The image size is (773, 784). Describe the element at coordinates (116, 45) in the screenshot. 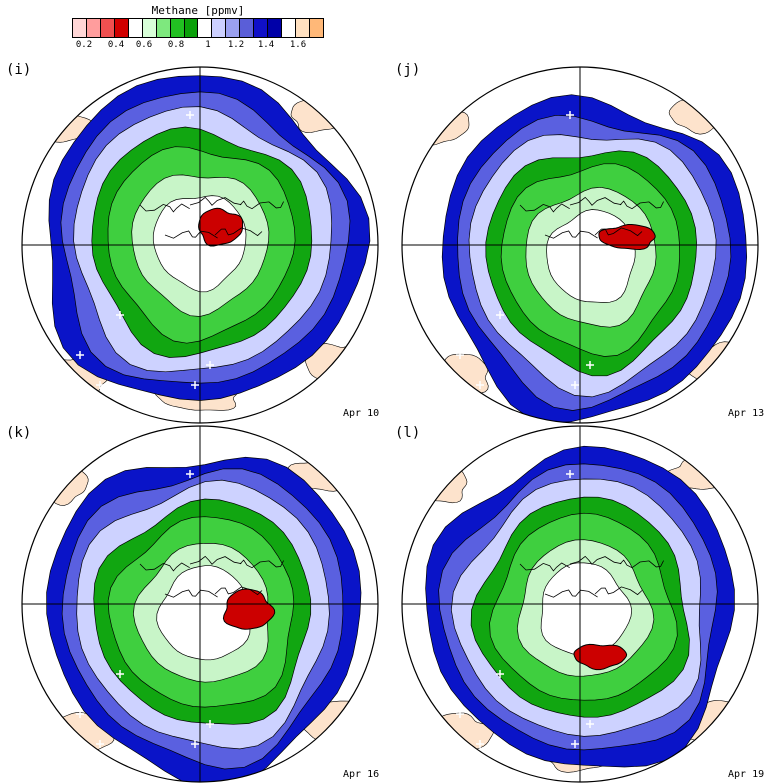

I see `colorbar-tick: 0.4` at that location.